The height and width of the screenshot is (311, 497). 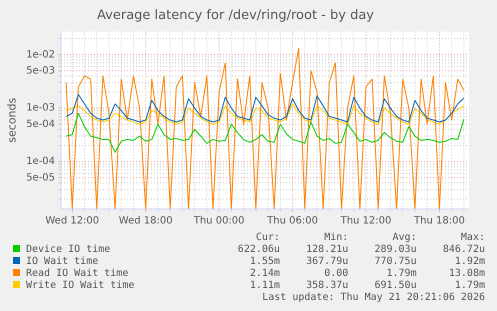 What do you see at coordinates (335, 238) in the screenshot?
I see `text: Min:` at bounding box center [335, 238].